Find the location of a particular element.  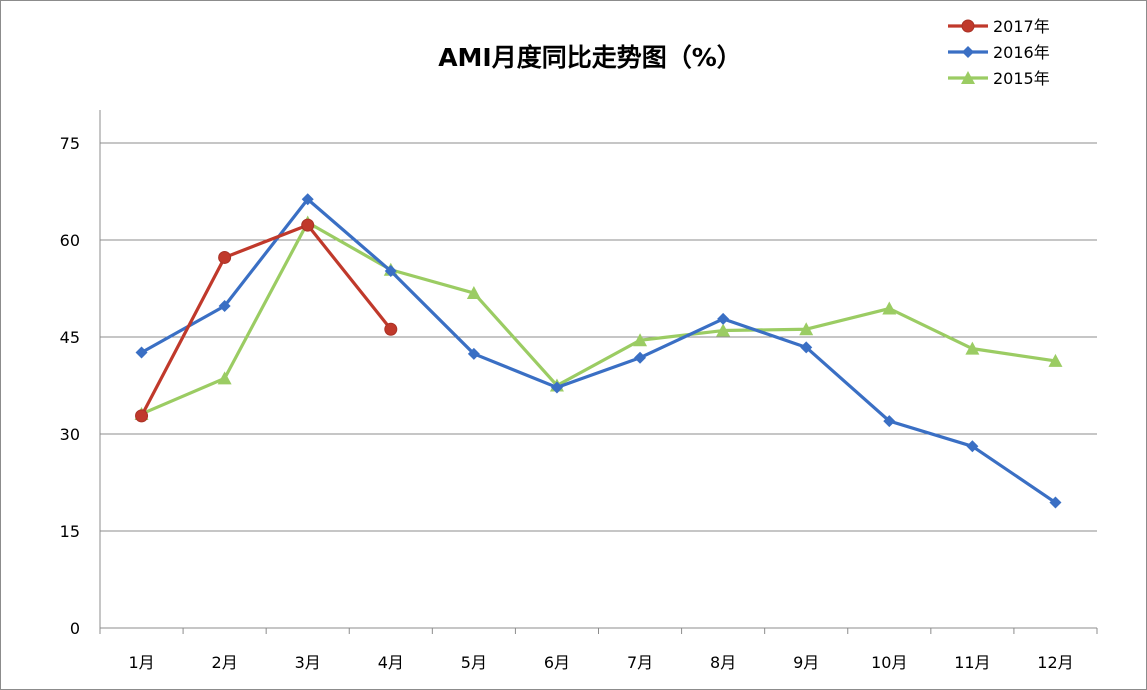

x-axis-ticks: 1月 2月 3月 4月 5月 6月 7月 8月 9月 10月 11月 12月 is located at coordinates (598, 650).